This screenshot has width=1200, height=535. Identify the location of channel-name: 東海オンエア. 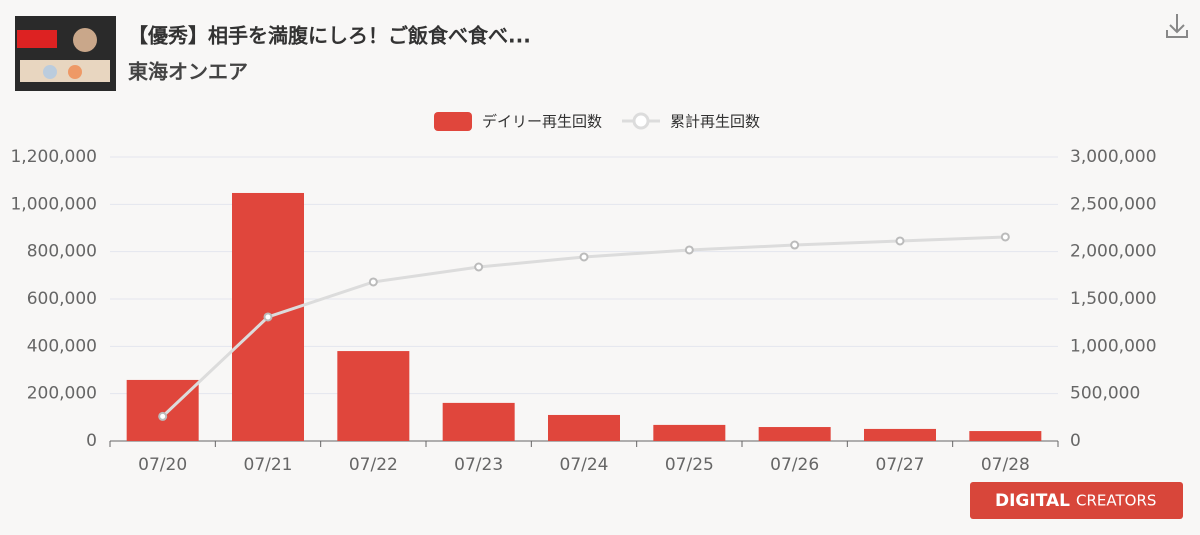
(188, 72).